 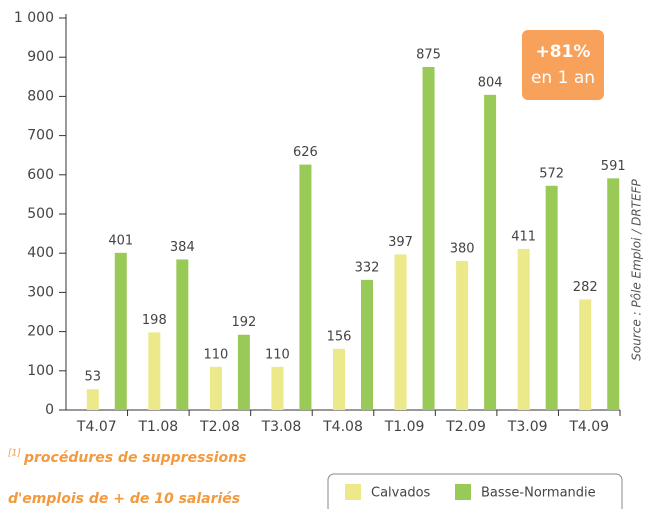 I want to click on x-tick-label: T1.08, so click(x=157, y=427).